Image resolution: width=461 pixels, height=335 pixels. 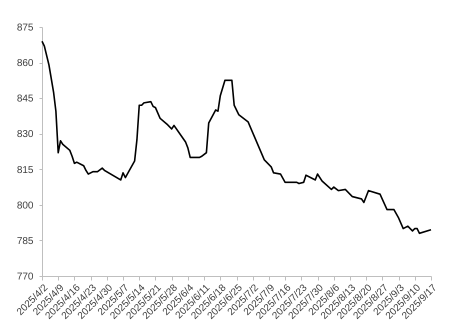 What do you see at coordinates (25, 134) in the screenshot?
I see `y-tick-label: 830` at bounding box center [25, 134].